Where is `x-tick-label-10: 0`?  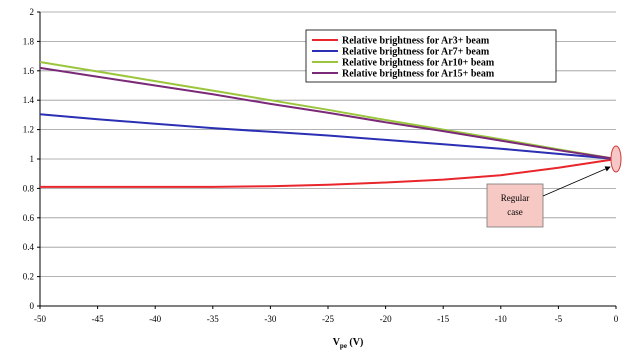
x-tick-label-10: 0 is located at coordinates (616, 319).